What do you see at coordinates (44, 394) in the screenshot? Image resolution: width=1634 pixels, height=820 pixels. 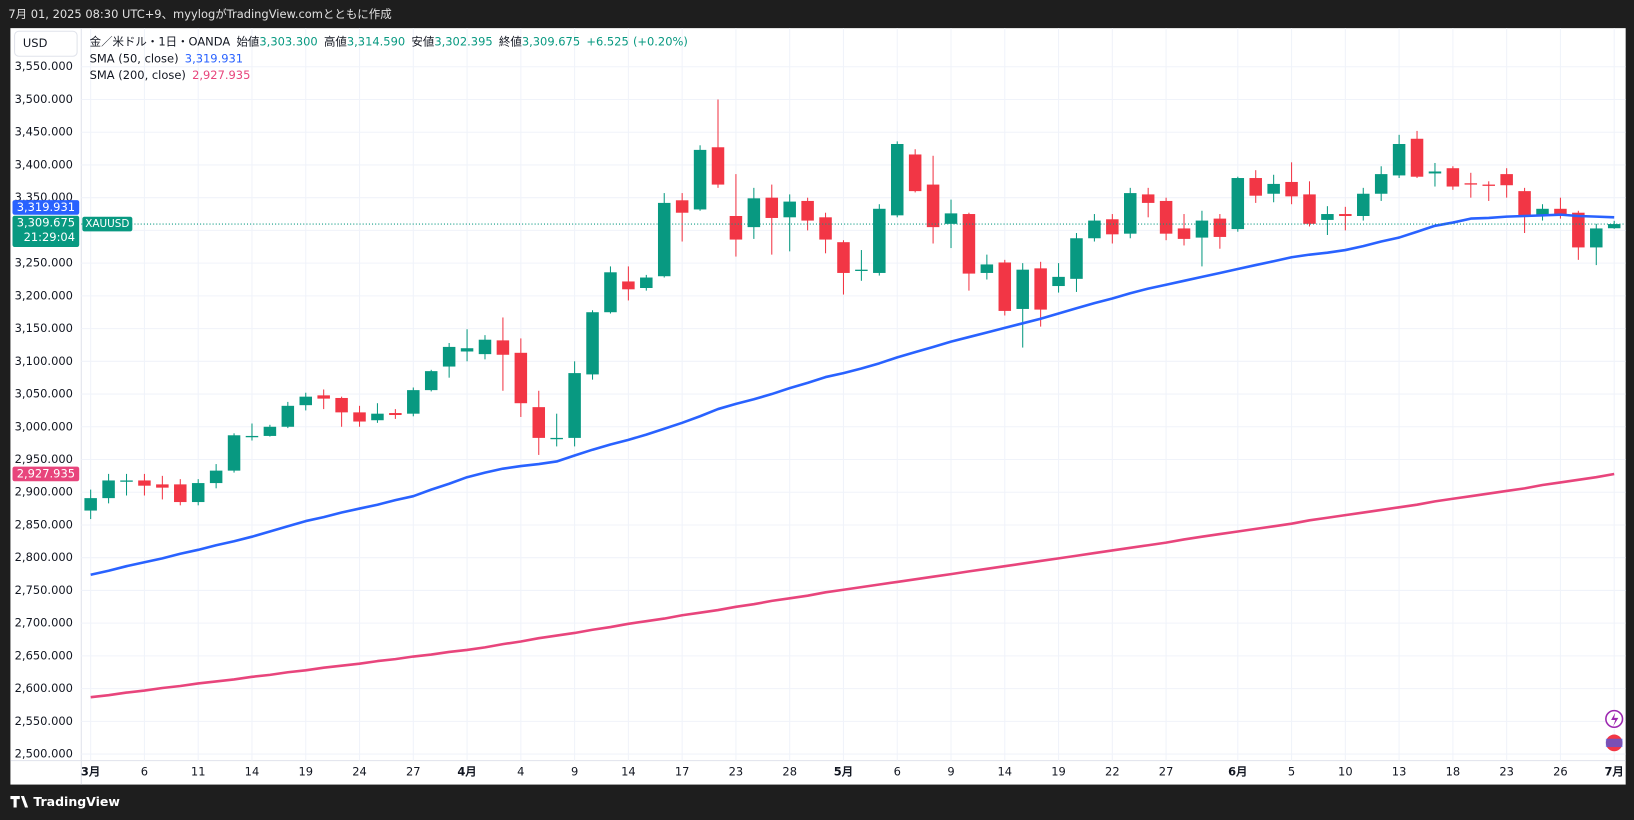 I see `y-tick-label: 3,050.000` at bounding box center [44, 394].